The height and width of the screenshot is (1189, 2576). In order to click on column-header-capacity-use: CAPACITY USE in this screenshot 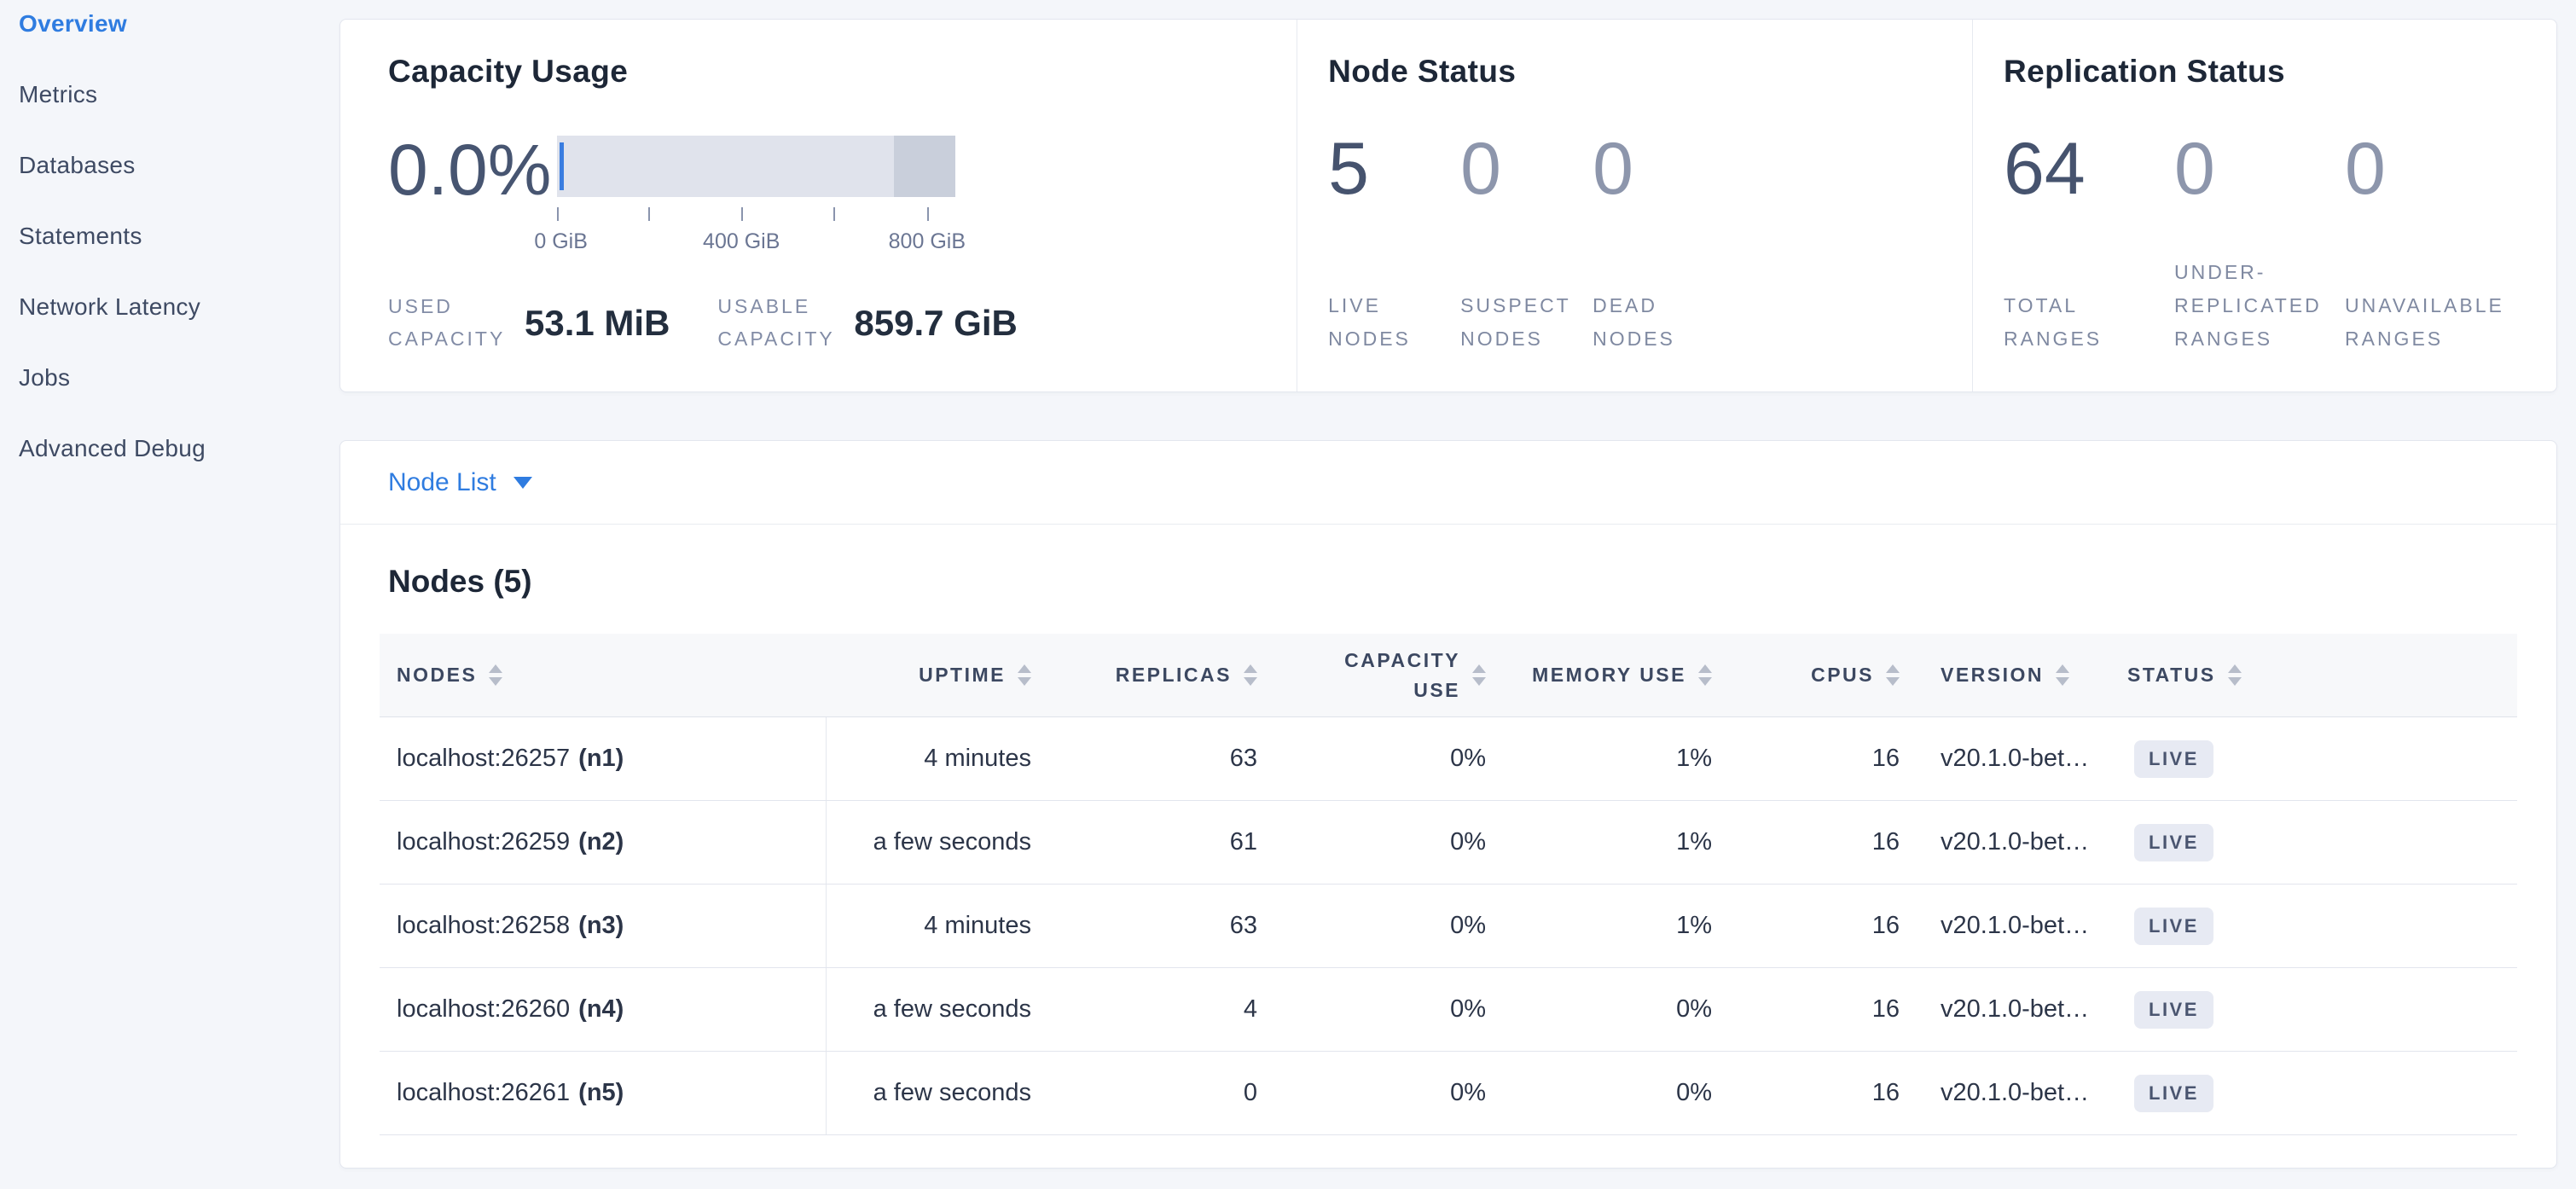, I will do `click(1371, 675)`.